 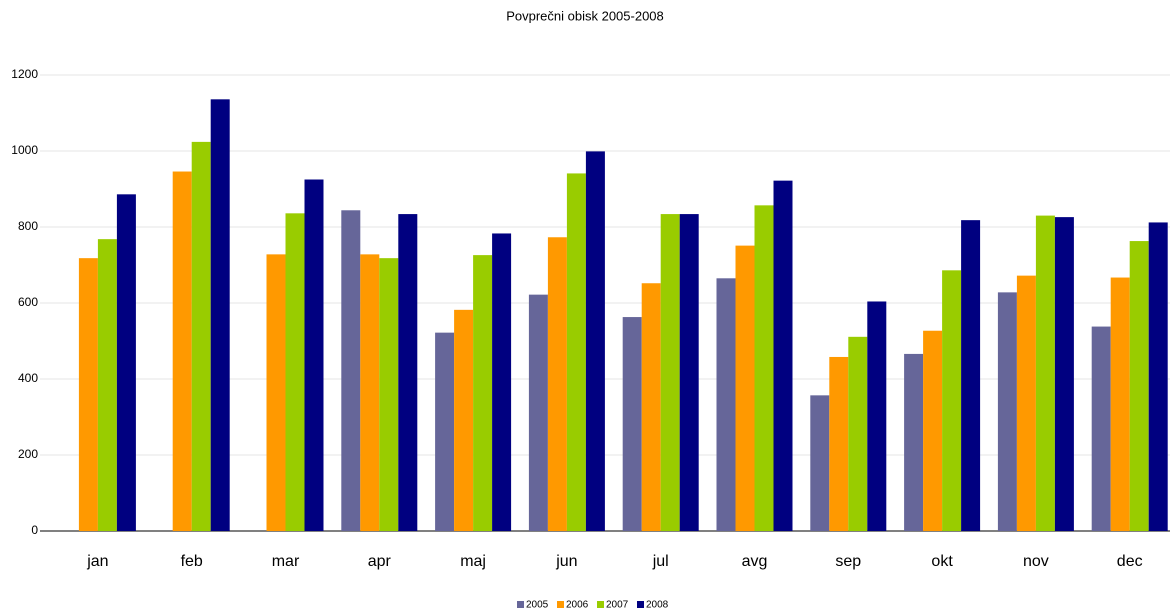 I want to click on x-tick-label: jul, so click(x=660, y=561).